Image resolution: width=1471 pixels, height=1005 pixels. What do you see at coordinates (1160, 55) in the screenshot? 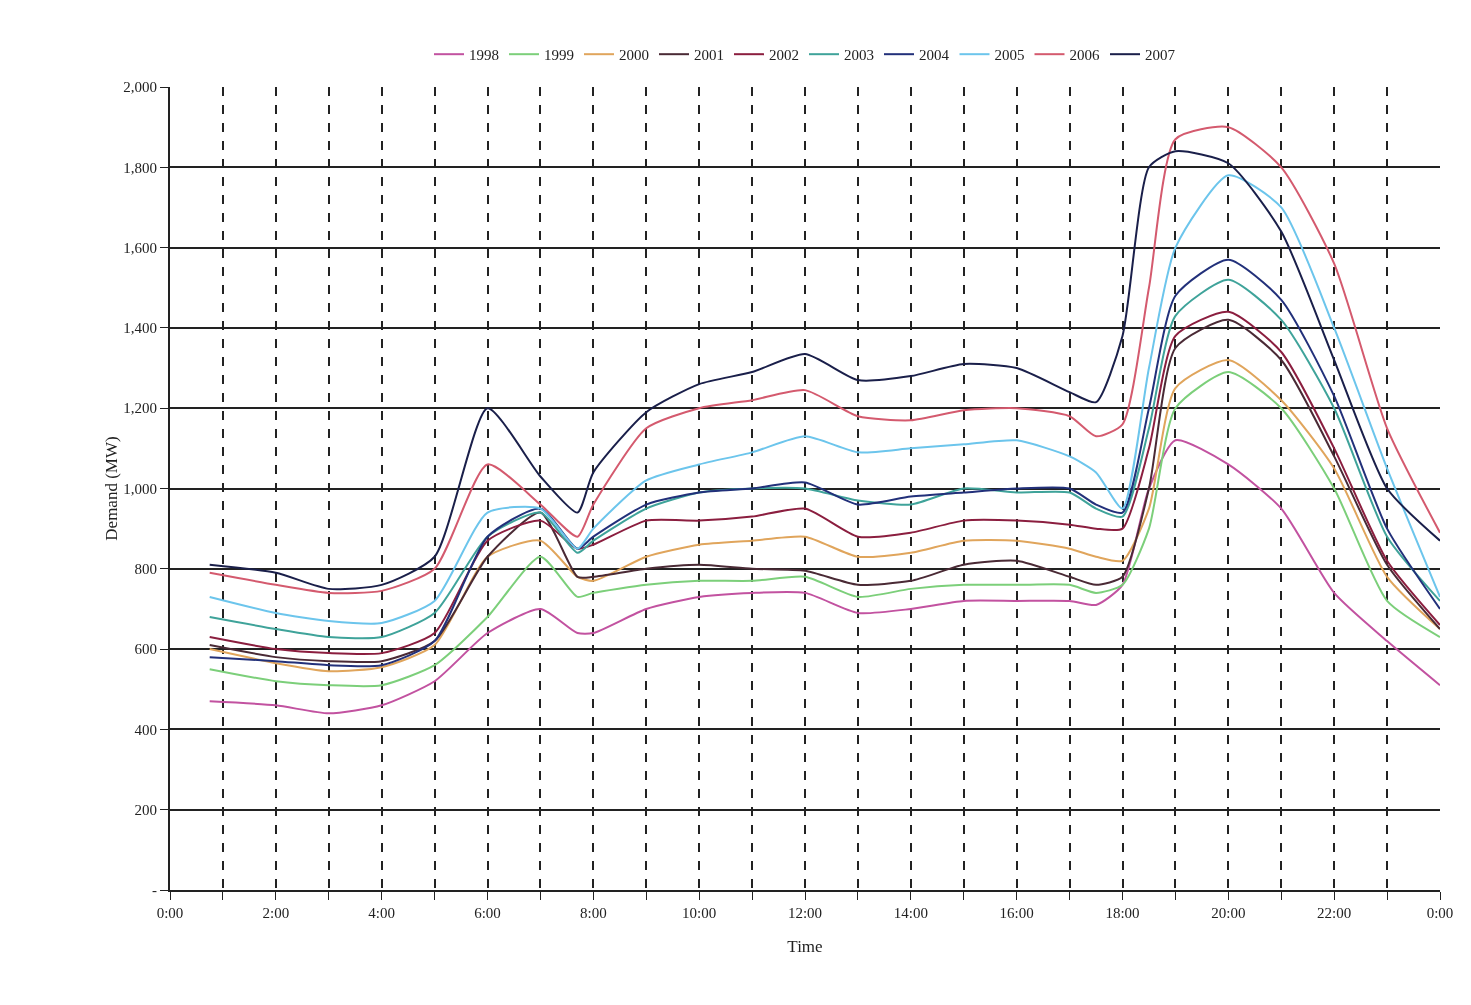
I see `legend-label: 2007` at bounding box center [1160, 55].